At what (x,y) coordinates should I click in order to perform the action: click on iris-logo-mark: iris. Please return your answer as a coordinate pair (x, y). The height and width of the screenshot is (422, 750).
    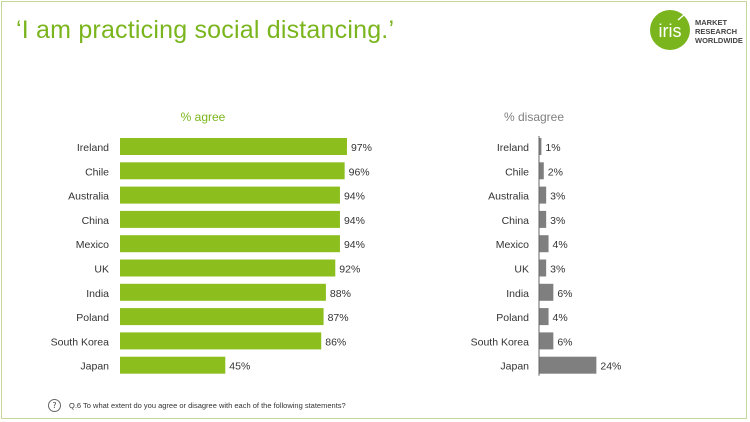
    Looking at the image, I should click on (670, 30).